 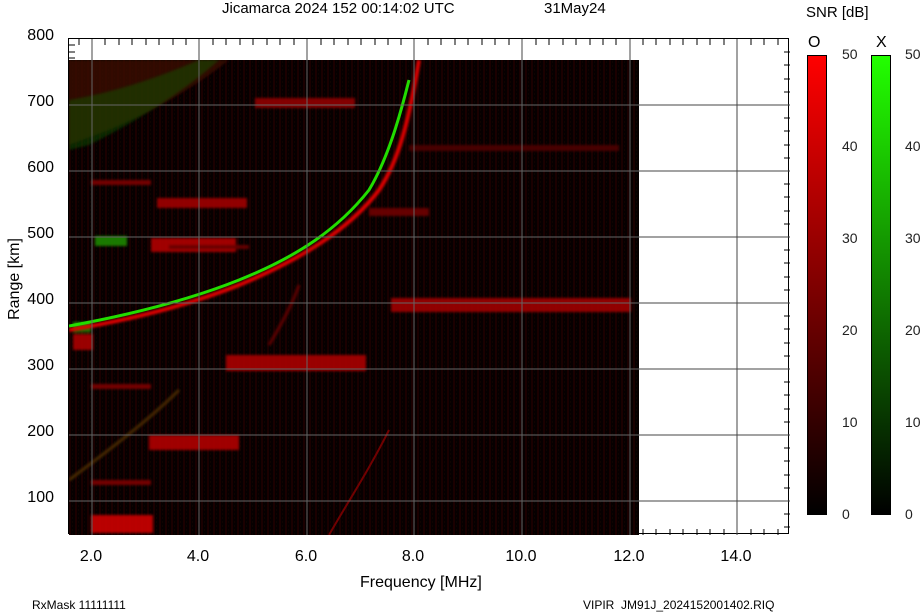 I want to click on xtick-14: 14.0, so click(x=736, y=556).